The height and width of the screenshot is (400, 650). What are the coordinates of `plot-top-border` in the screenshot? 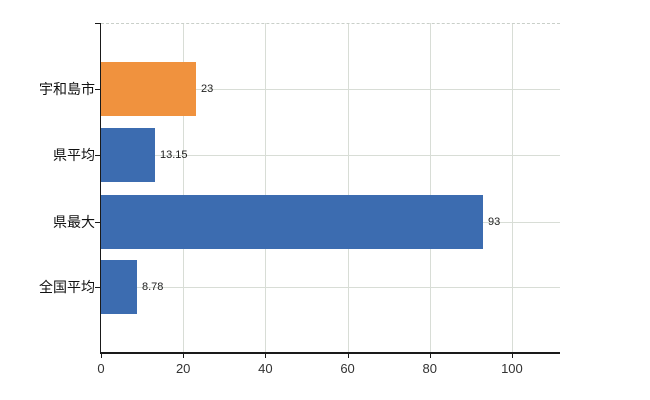 It's located at (330, 23).